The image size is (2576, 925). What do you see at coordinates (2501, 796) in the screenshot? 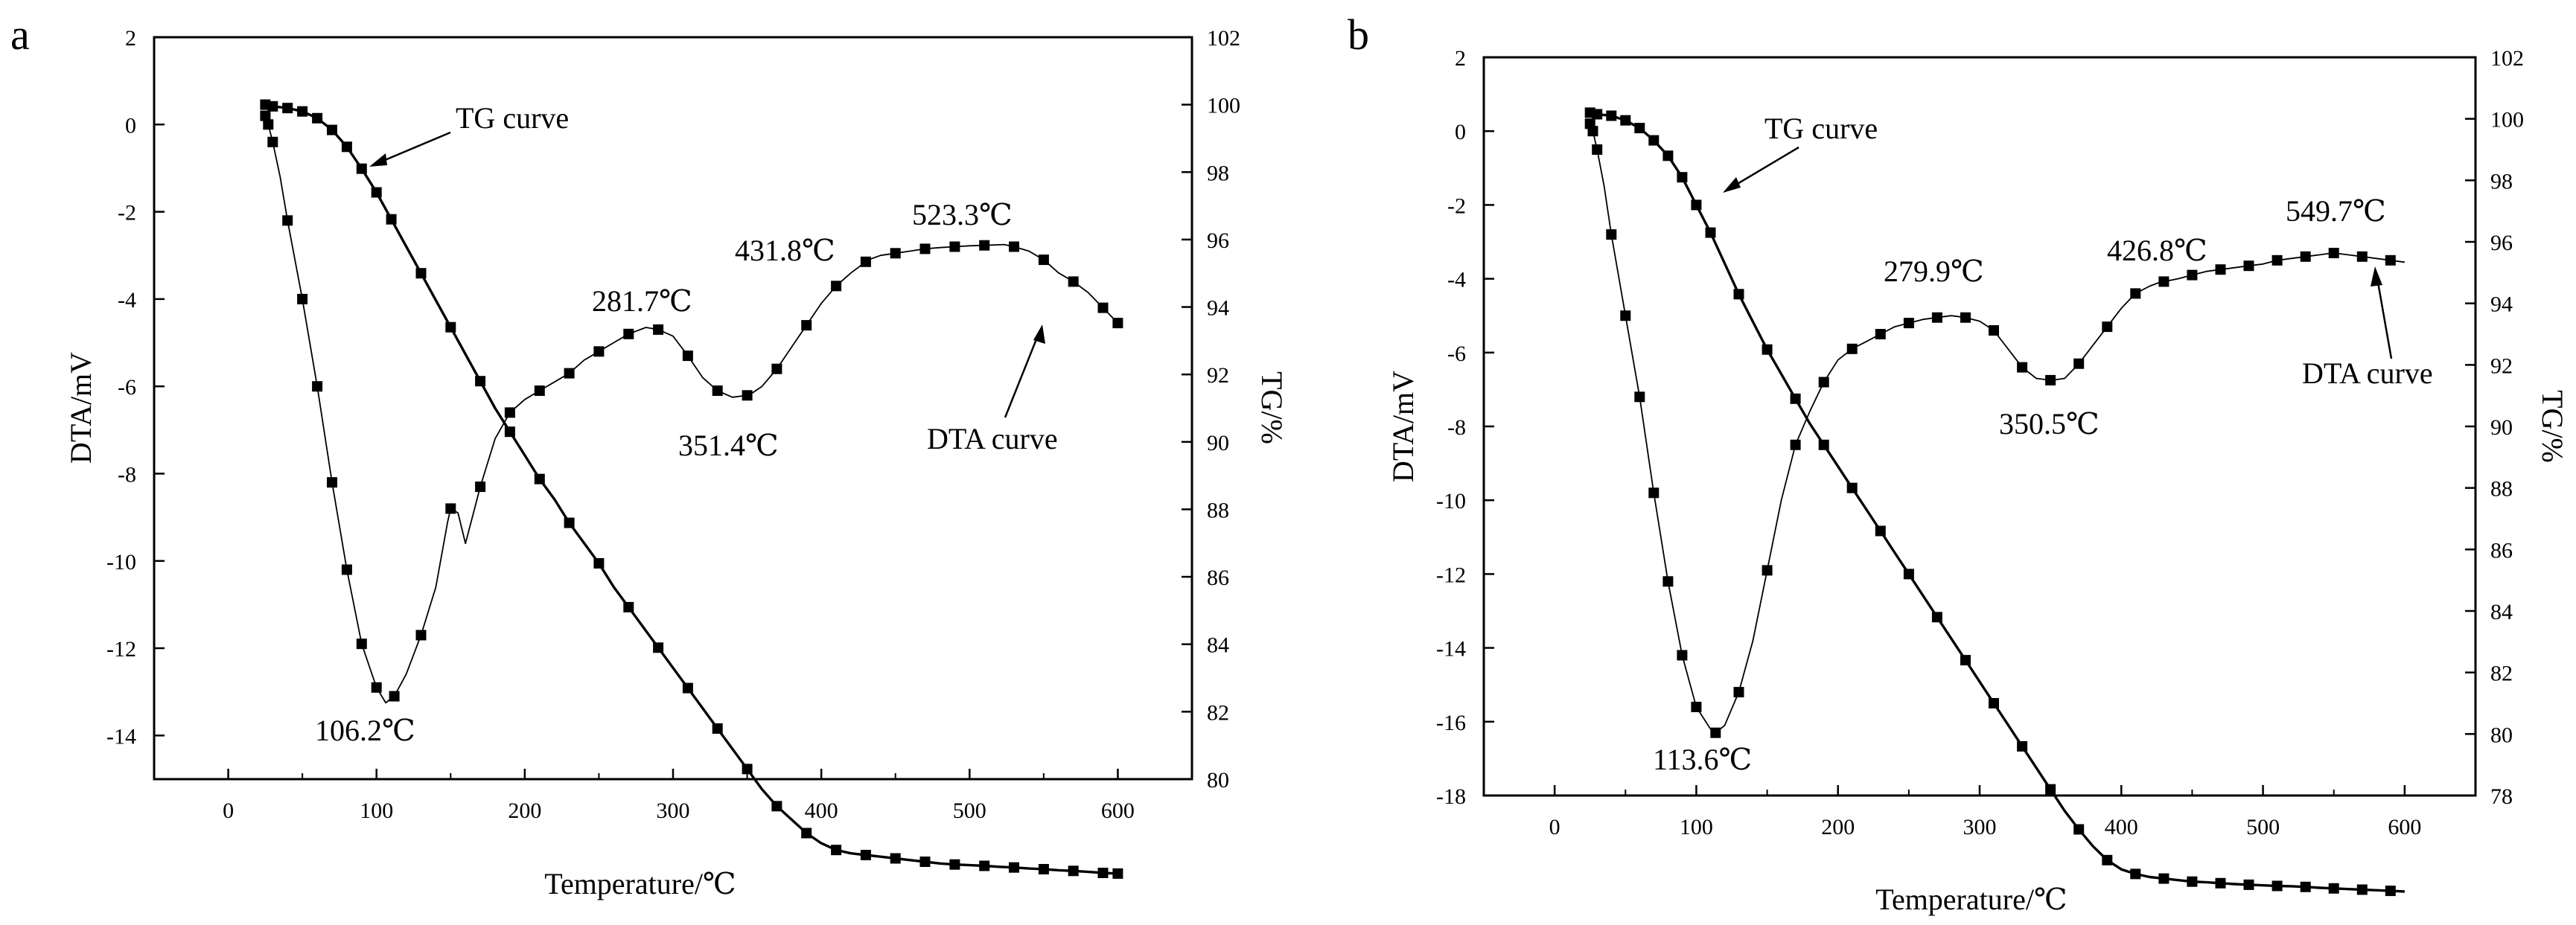
I see `right-tick-label: 78` at bounding box center [2501, 796].